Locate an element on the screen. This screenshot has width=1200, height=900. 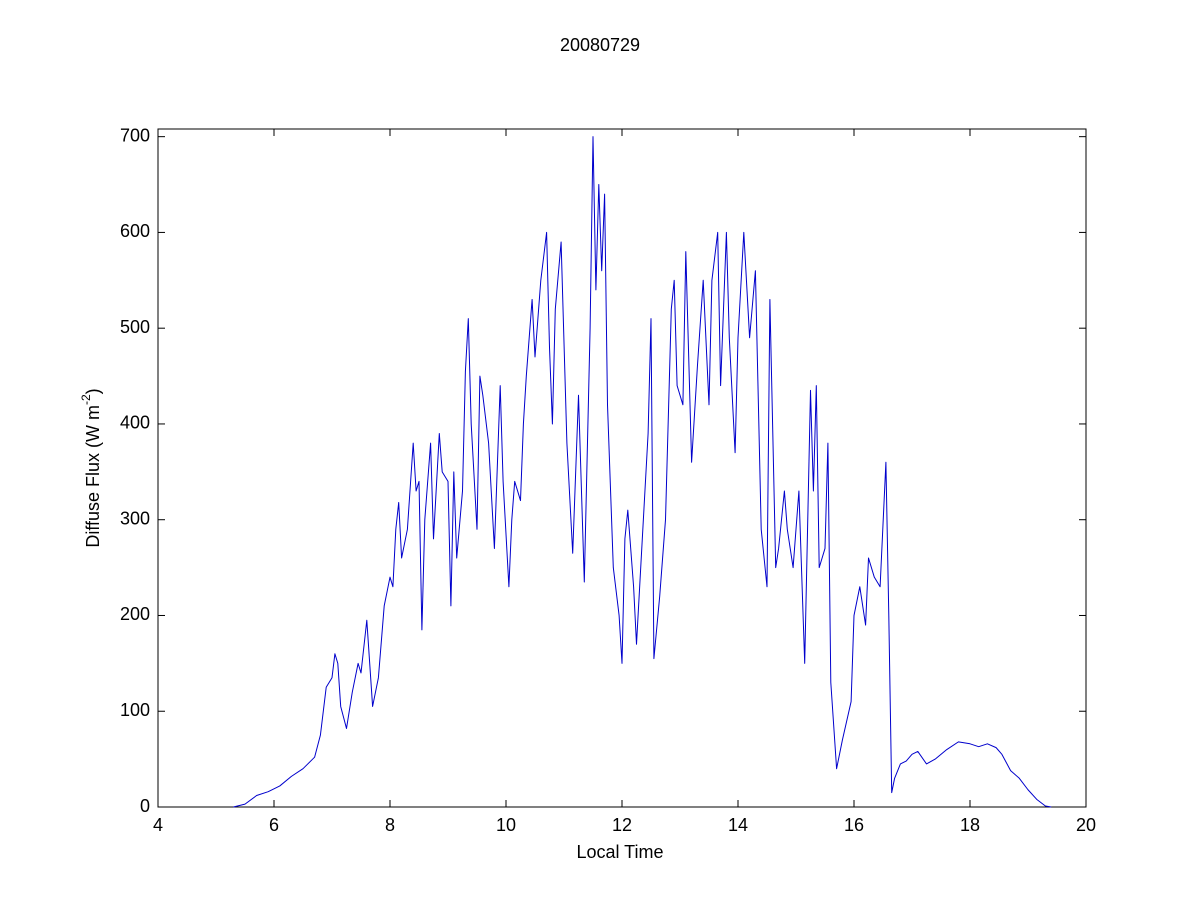
y-label-superscript: -2 is located at coordinates (86, 399).